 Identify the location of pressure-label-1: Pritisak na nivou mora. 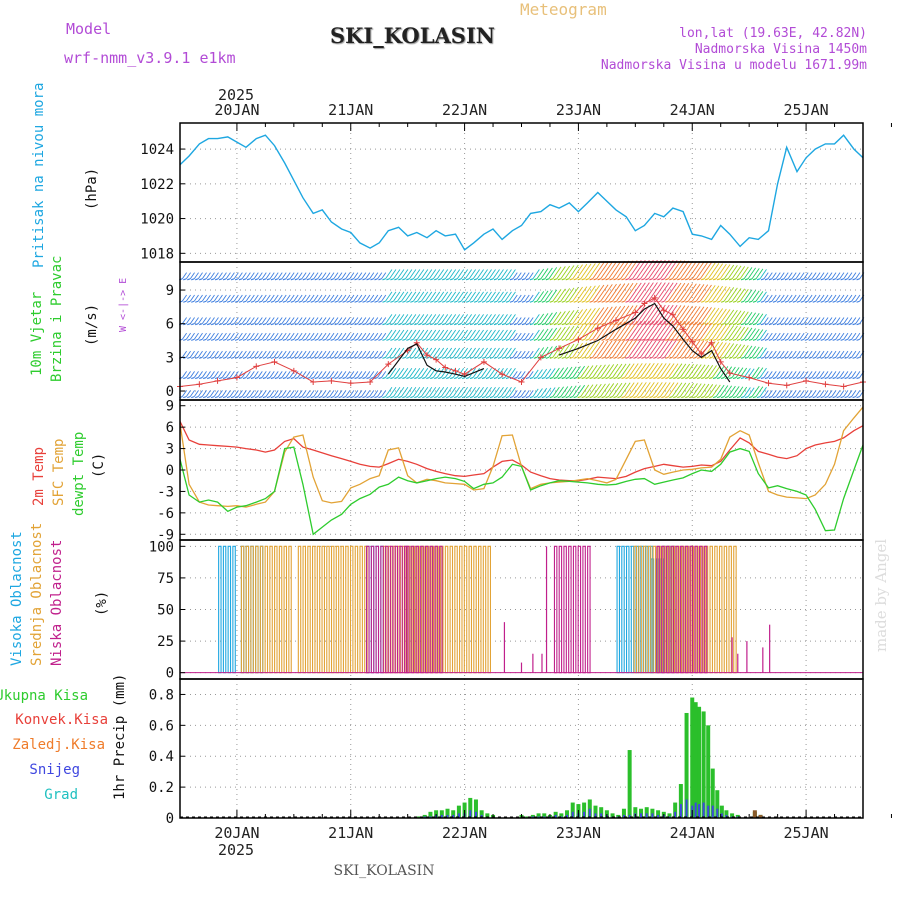
(39, 175).